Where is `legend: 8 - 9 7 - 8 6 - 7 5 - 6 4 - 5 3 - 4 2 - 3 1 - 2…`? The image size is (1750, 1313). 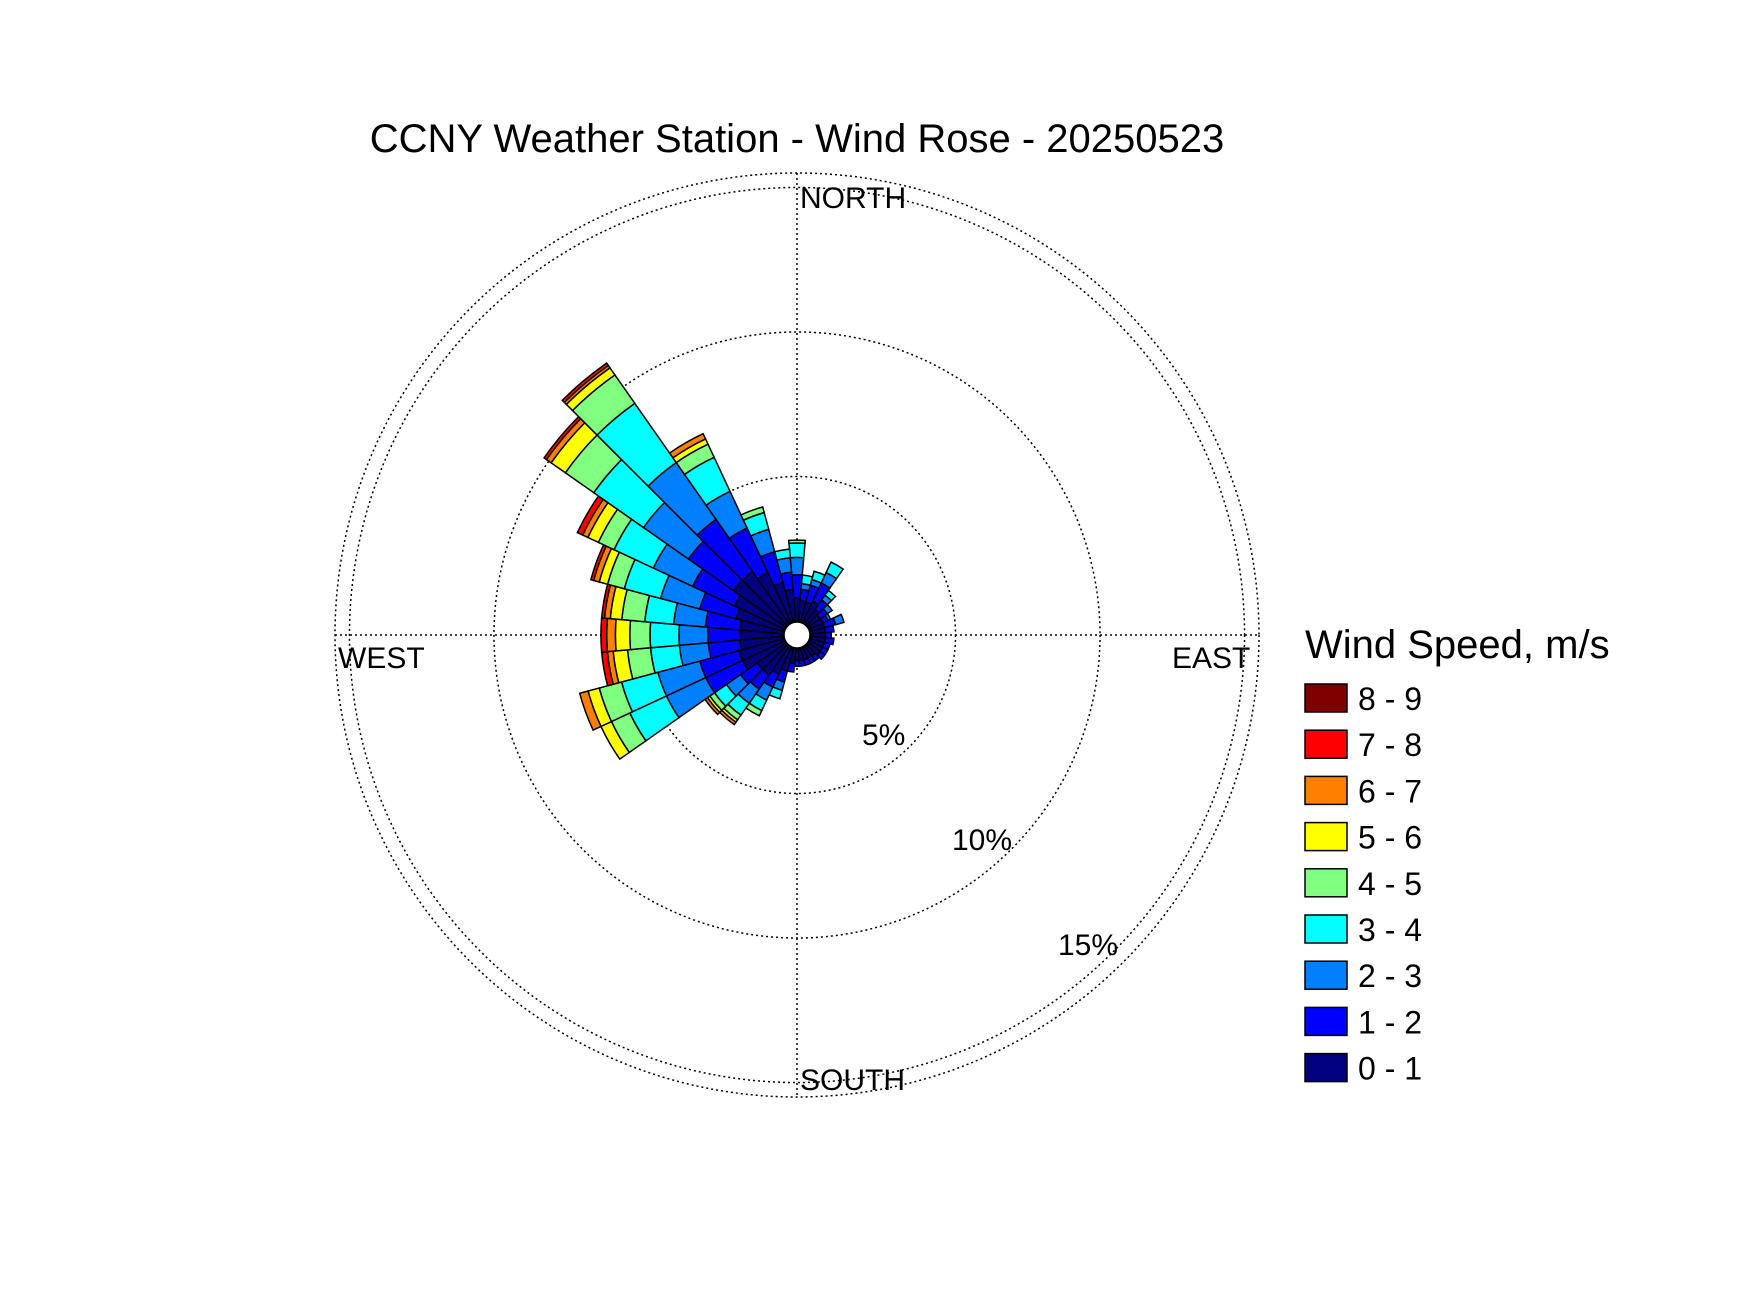 legend: 8 - 9 7 - 8 6 - 7 5 - 6 4 - 5 3 - 4 2 - 3 1 - 2… is located at coordinates (1363, 884).